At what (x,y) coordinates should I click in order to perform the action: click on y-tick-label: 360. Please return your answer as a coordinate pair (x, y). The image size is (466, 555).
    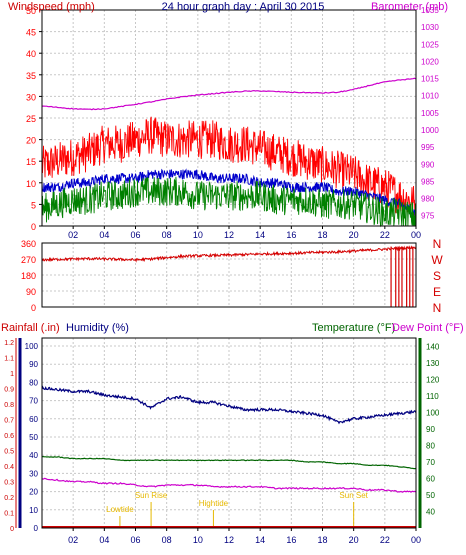
    Looking at the image, I should click on (28, 244).